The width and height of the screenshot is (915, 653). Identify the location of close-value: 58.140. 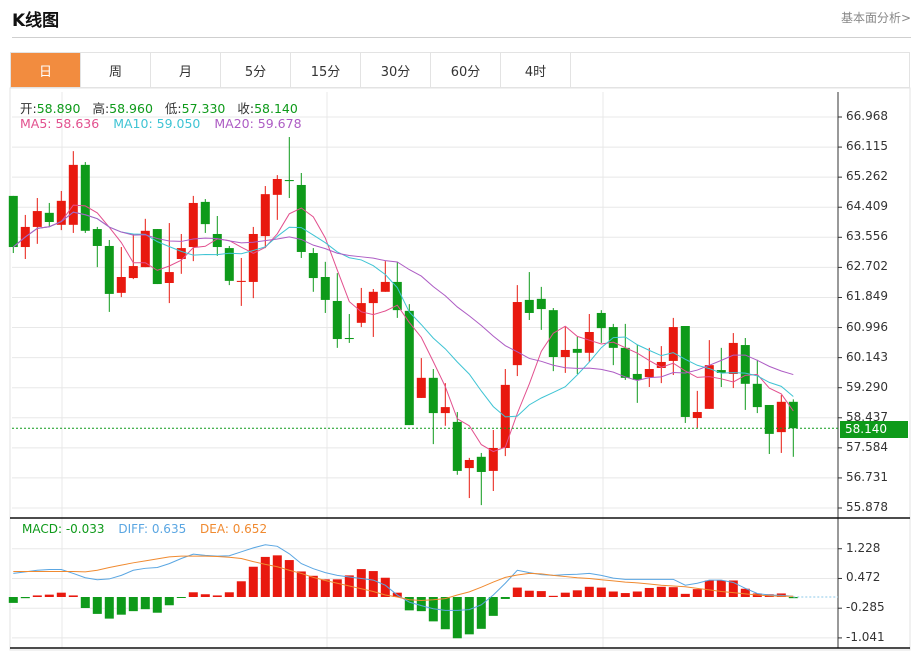
(276, 108).